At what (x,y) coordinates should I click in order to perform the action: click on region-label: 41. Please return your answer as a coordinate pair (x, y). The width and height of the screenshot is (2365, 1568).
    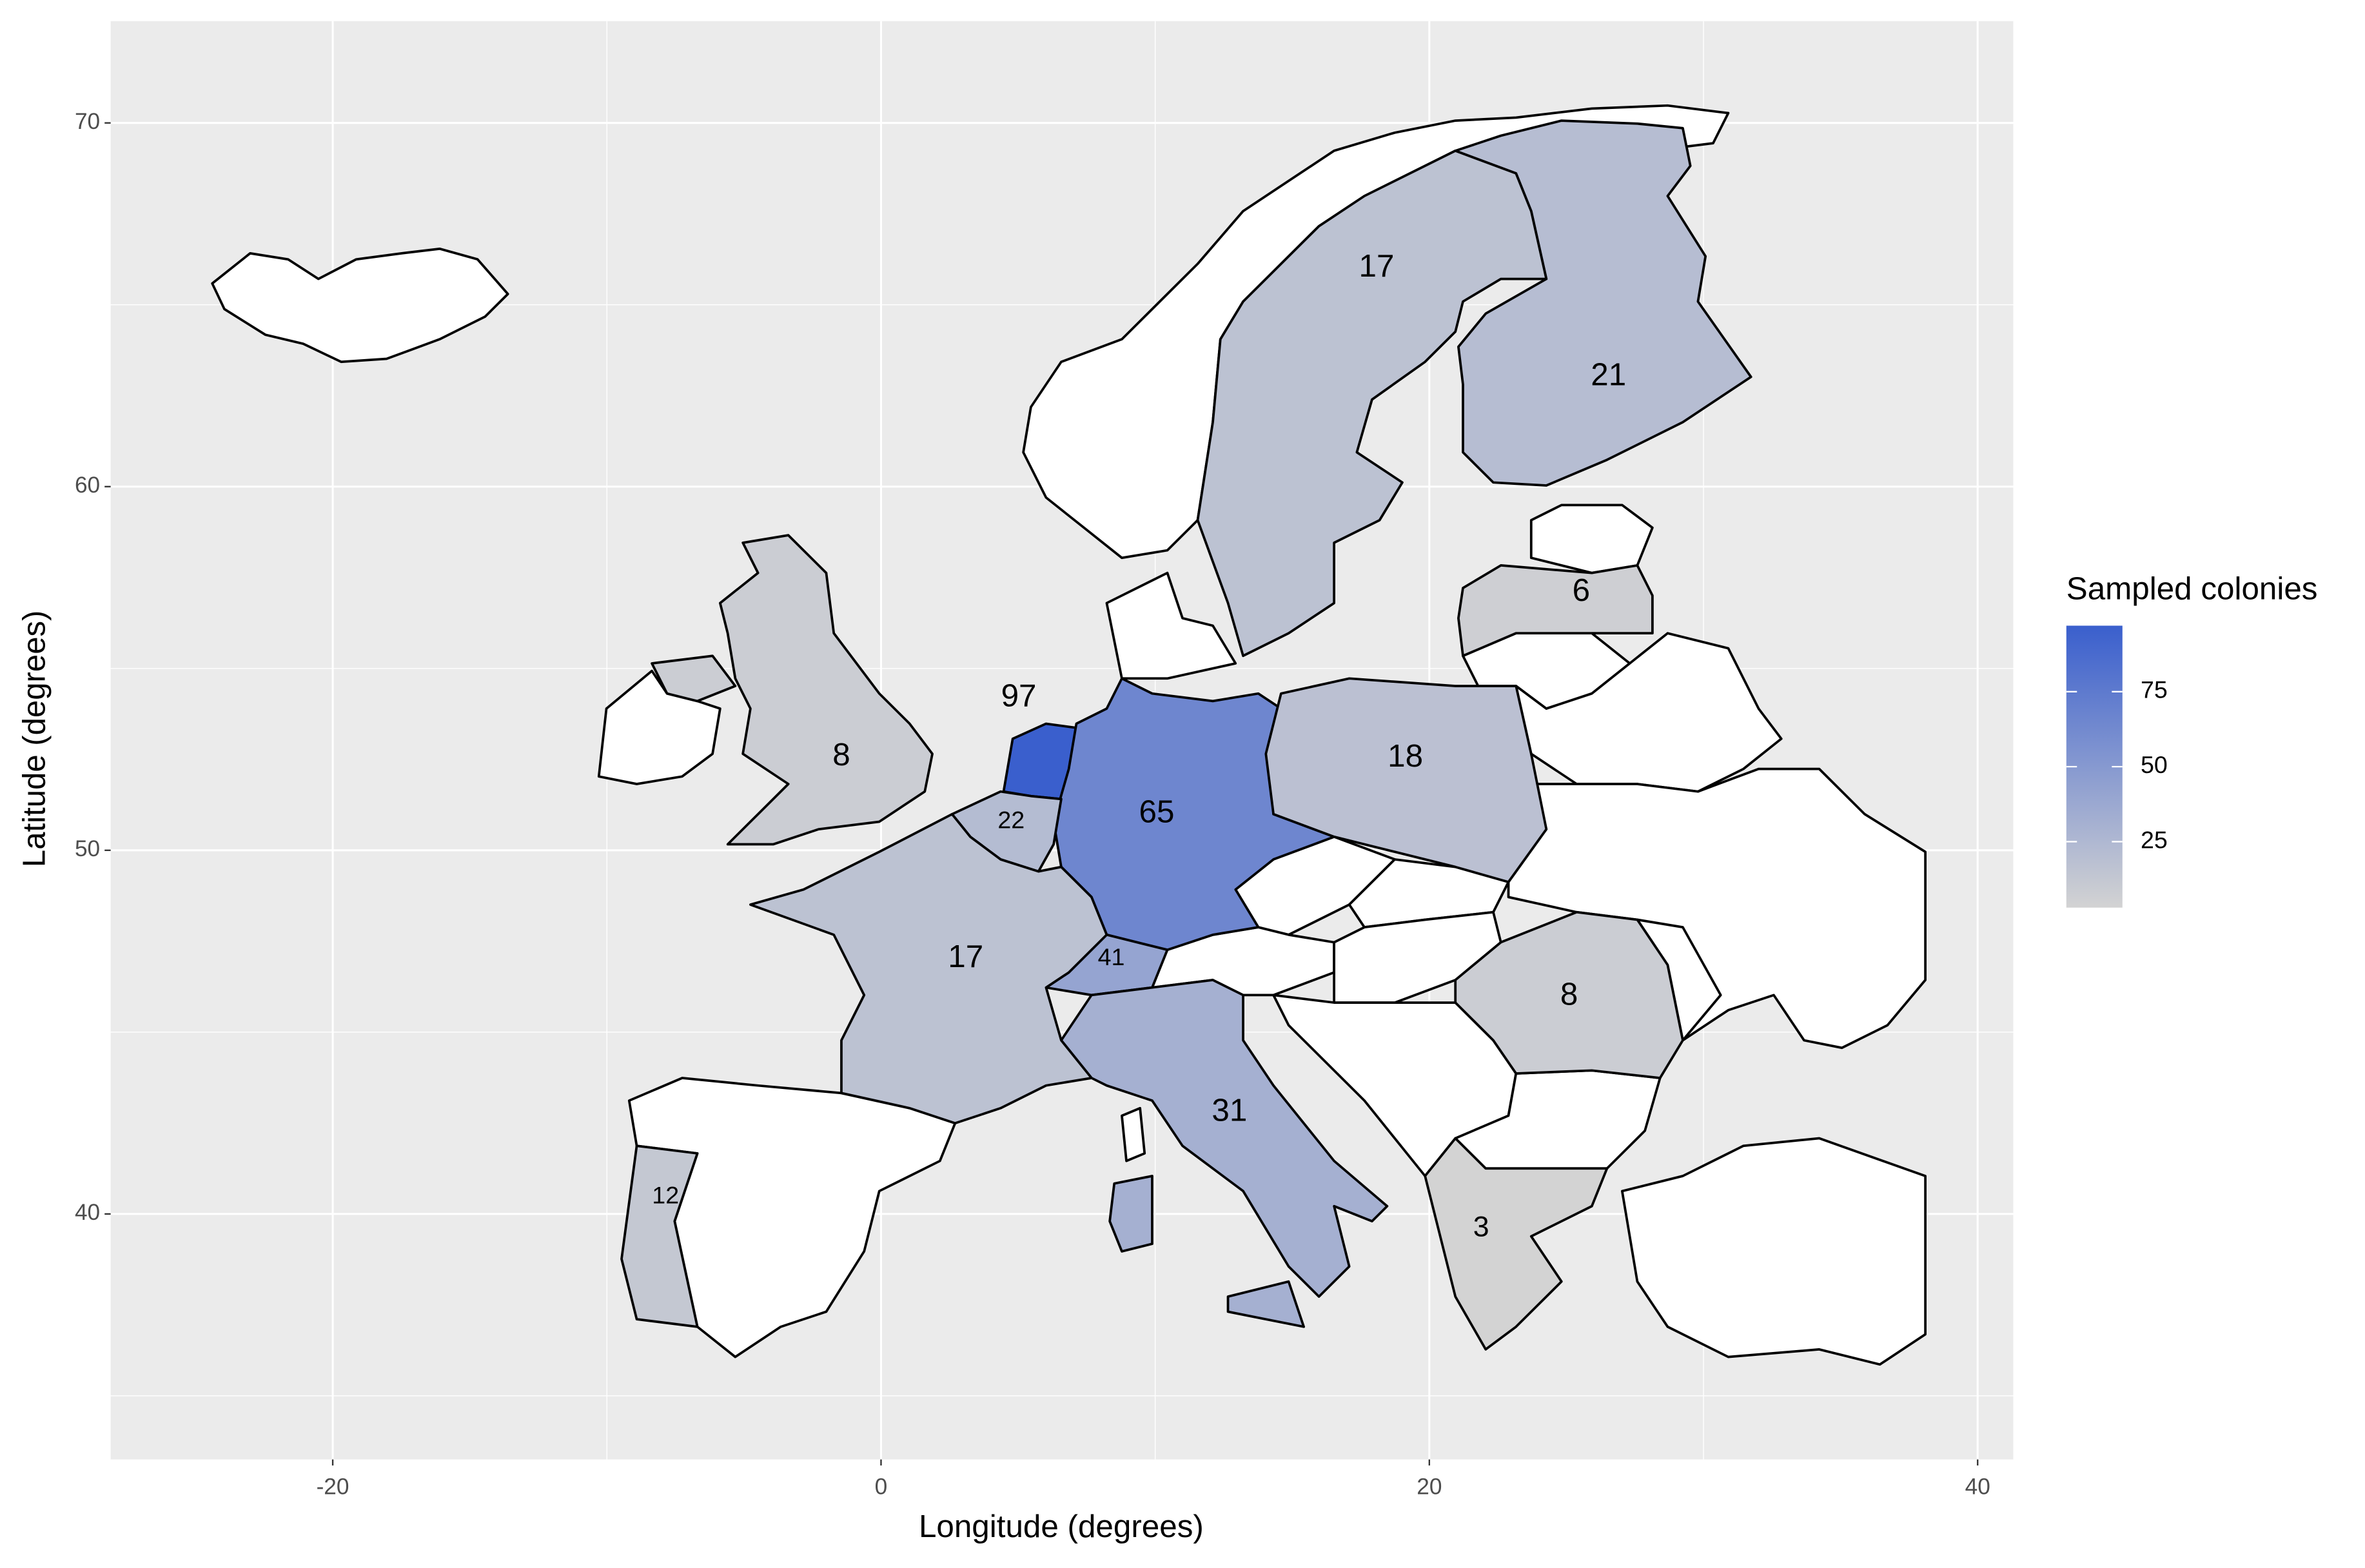
    Looking at the image, I should click on (1111, 956).